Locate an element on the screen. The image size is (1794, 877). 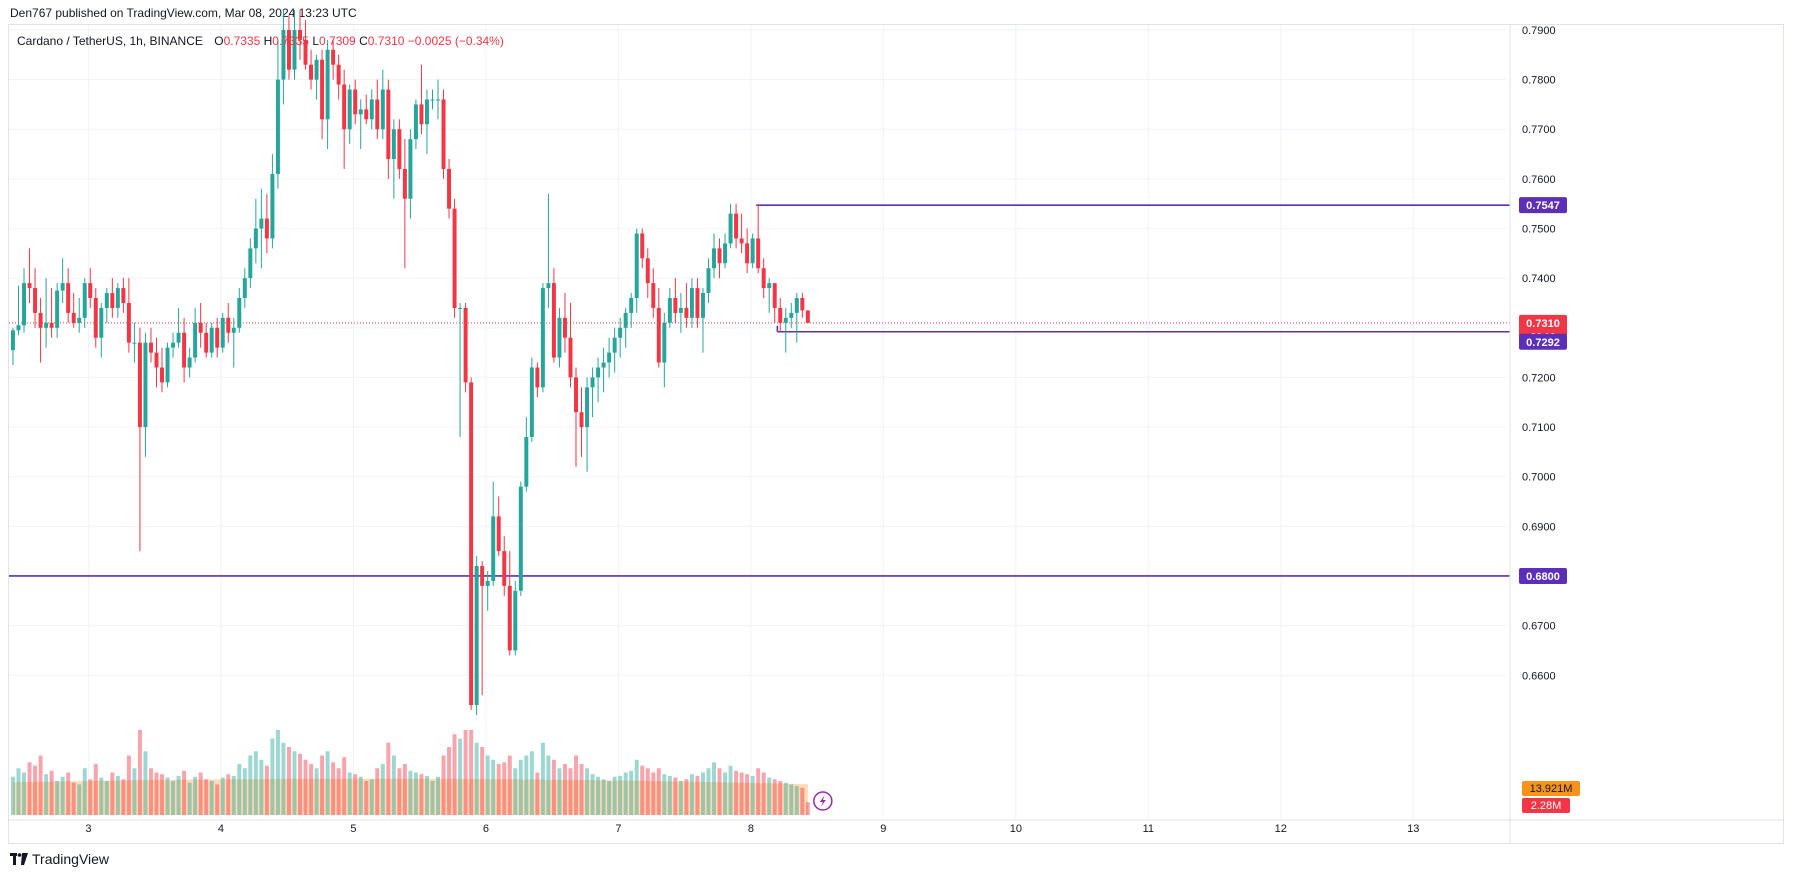
low-value: 0.7309 is located at coordinates (337, 41).